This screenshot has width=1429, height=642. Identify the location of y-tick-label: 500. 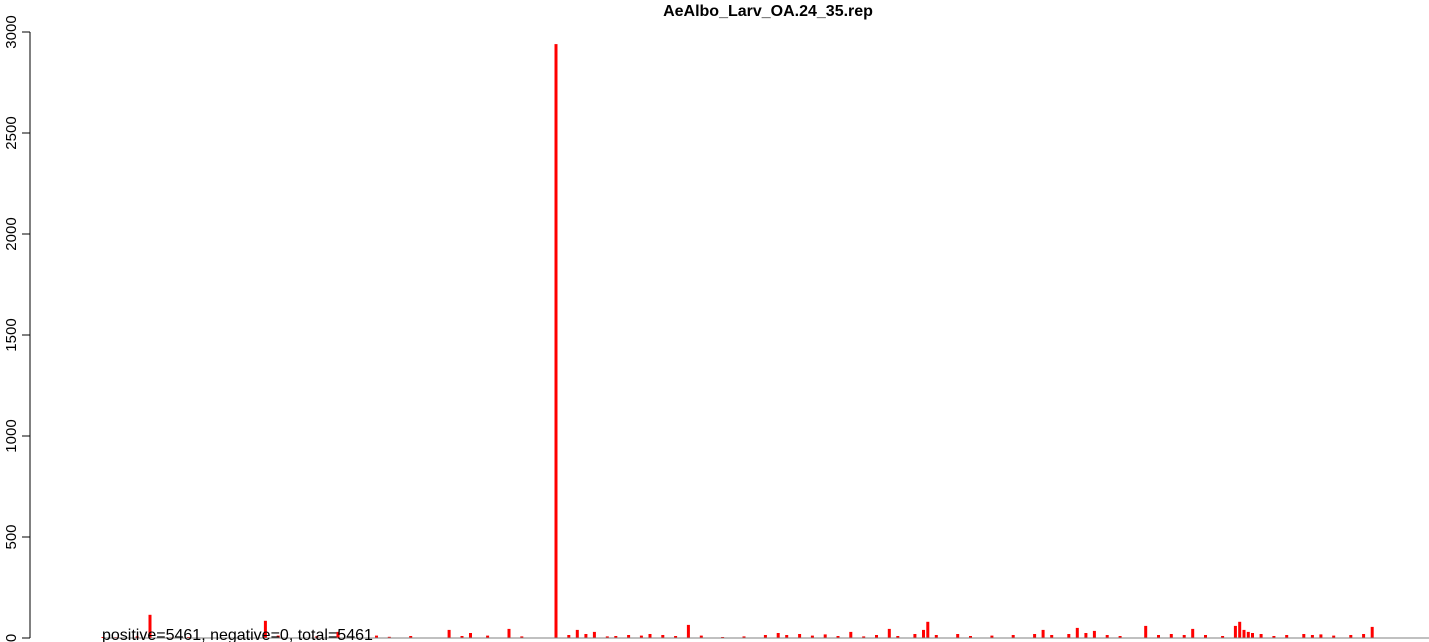
(11, 536).